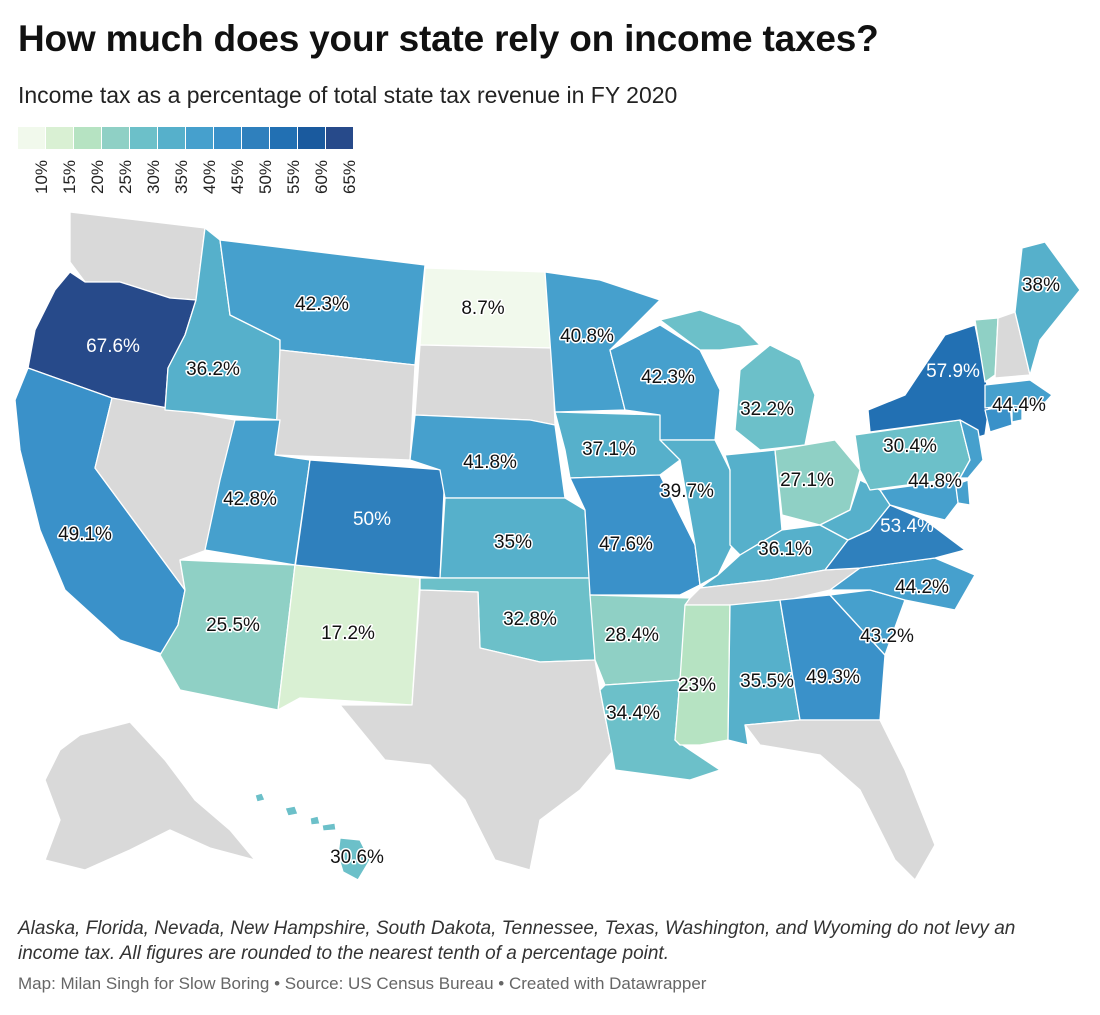  Describe the element at coordinates (349, 176) in the screenshot. I see `legend-label: 65%` at that location.